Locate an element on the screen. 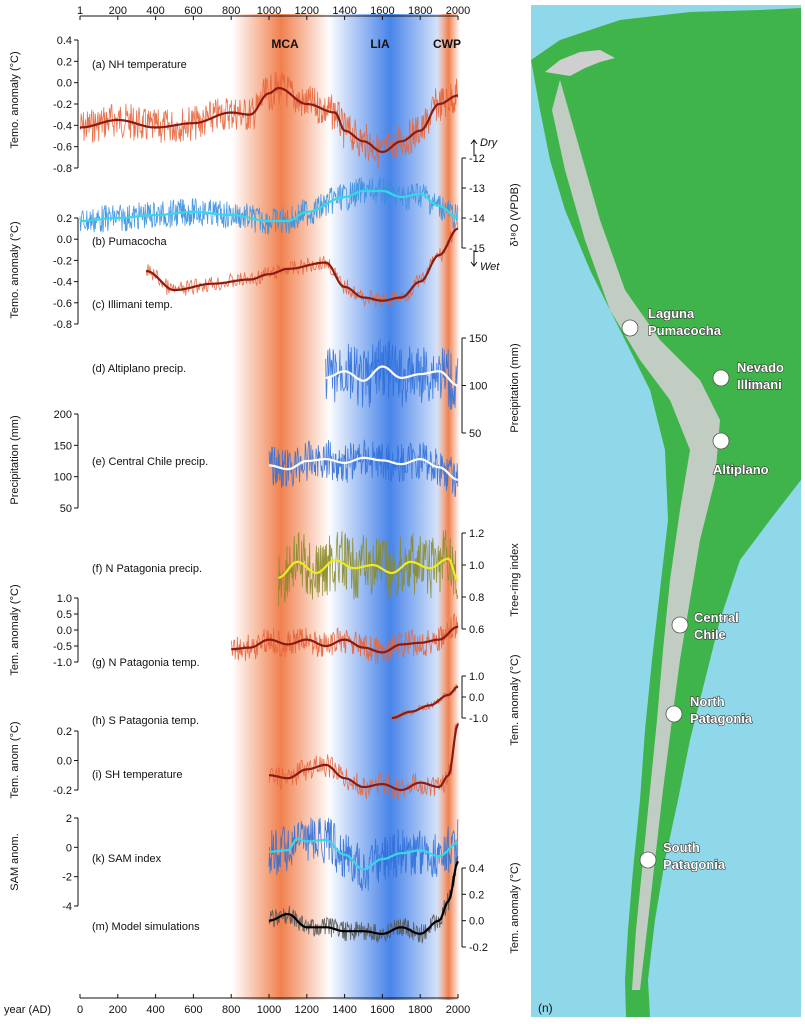  y-tick-label-h: 0.0 is located at coordinates (476, 698).